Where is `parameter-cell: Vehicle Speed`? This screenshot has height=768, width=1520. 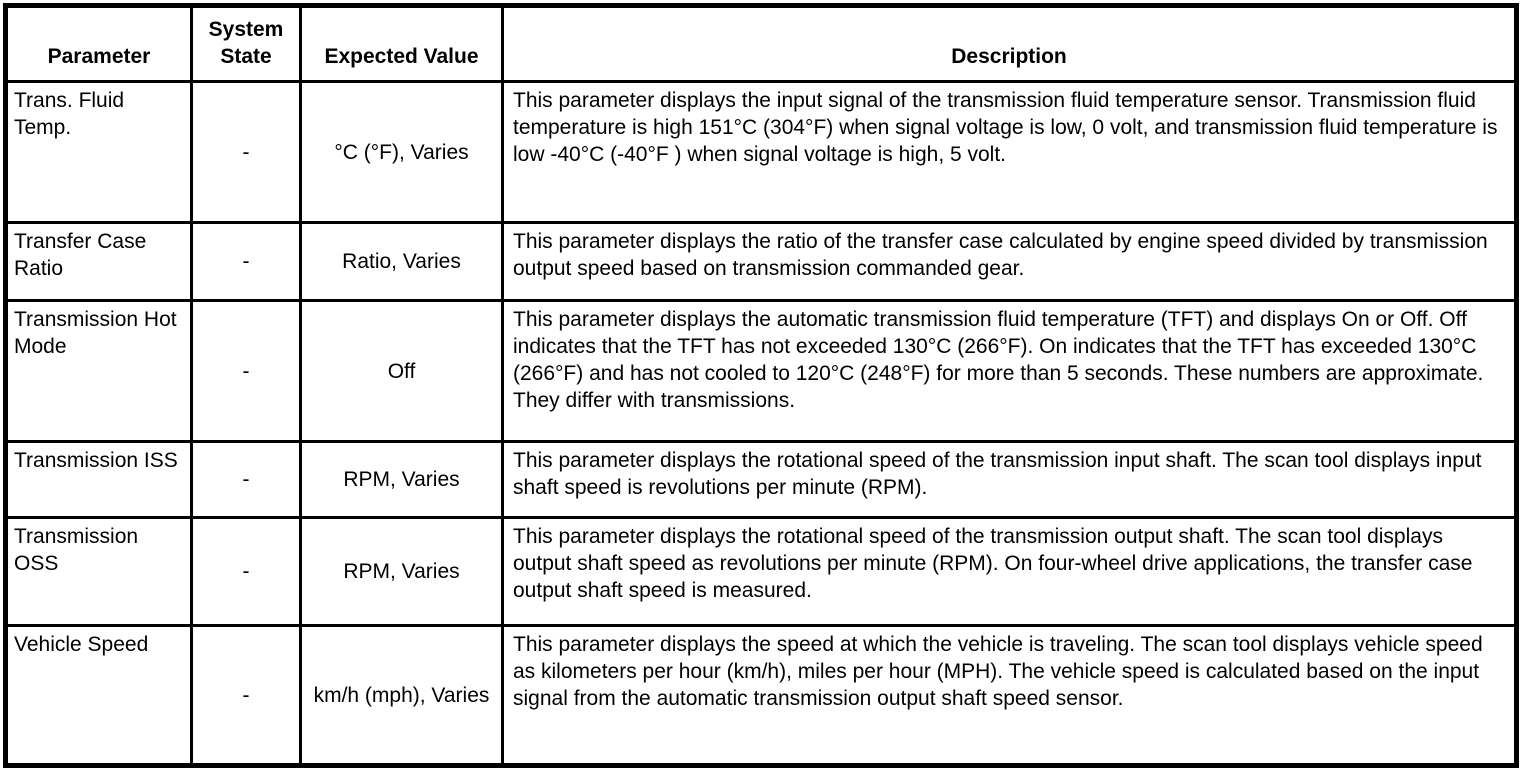 parameter-cell: Vehicle Speed is located at coordinates (98, 695).